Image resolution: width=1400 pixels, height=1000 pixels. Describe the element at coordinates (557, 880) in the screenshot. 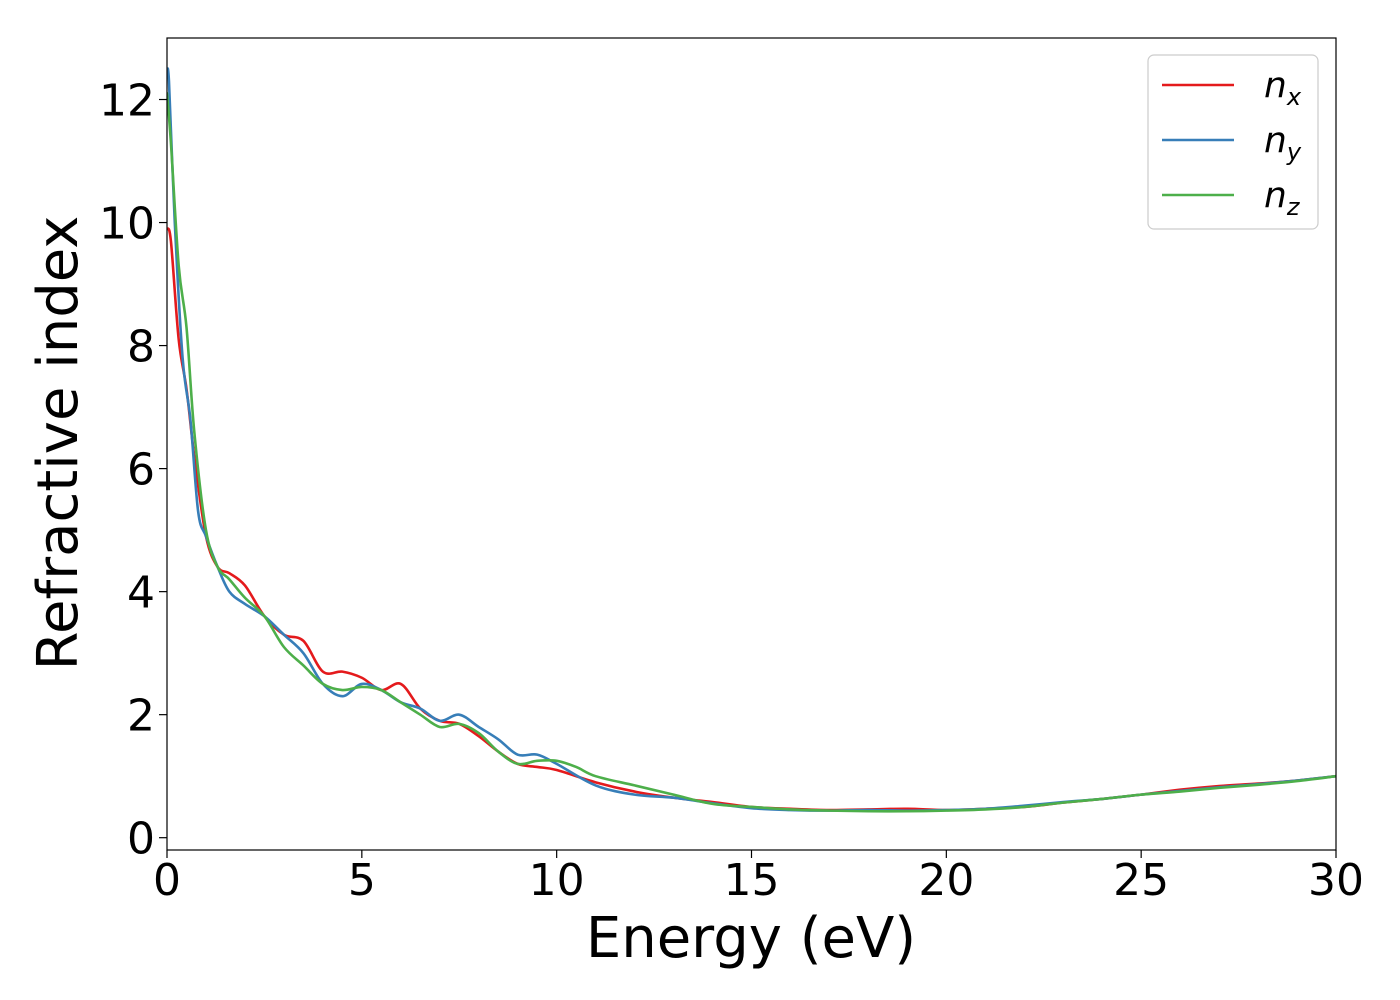

I see `x-tick-label: 10` at that location.